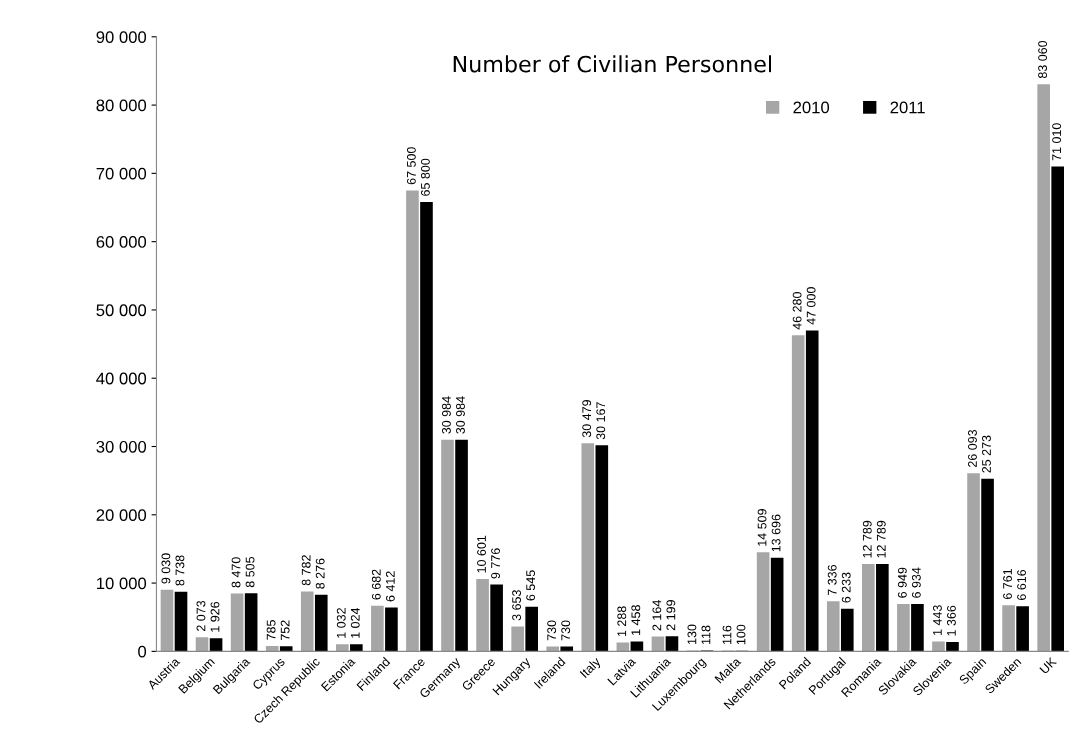 This screenshot has height=736, width=1079. Describe the element at coordinates (250, 572) in the screenshot. I see `data-label: 8 505` at that location.